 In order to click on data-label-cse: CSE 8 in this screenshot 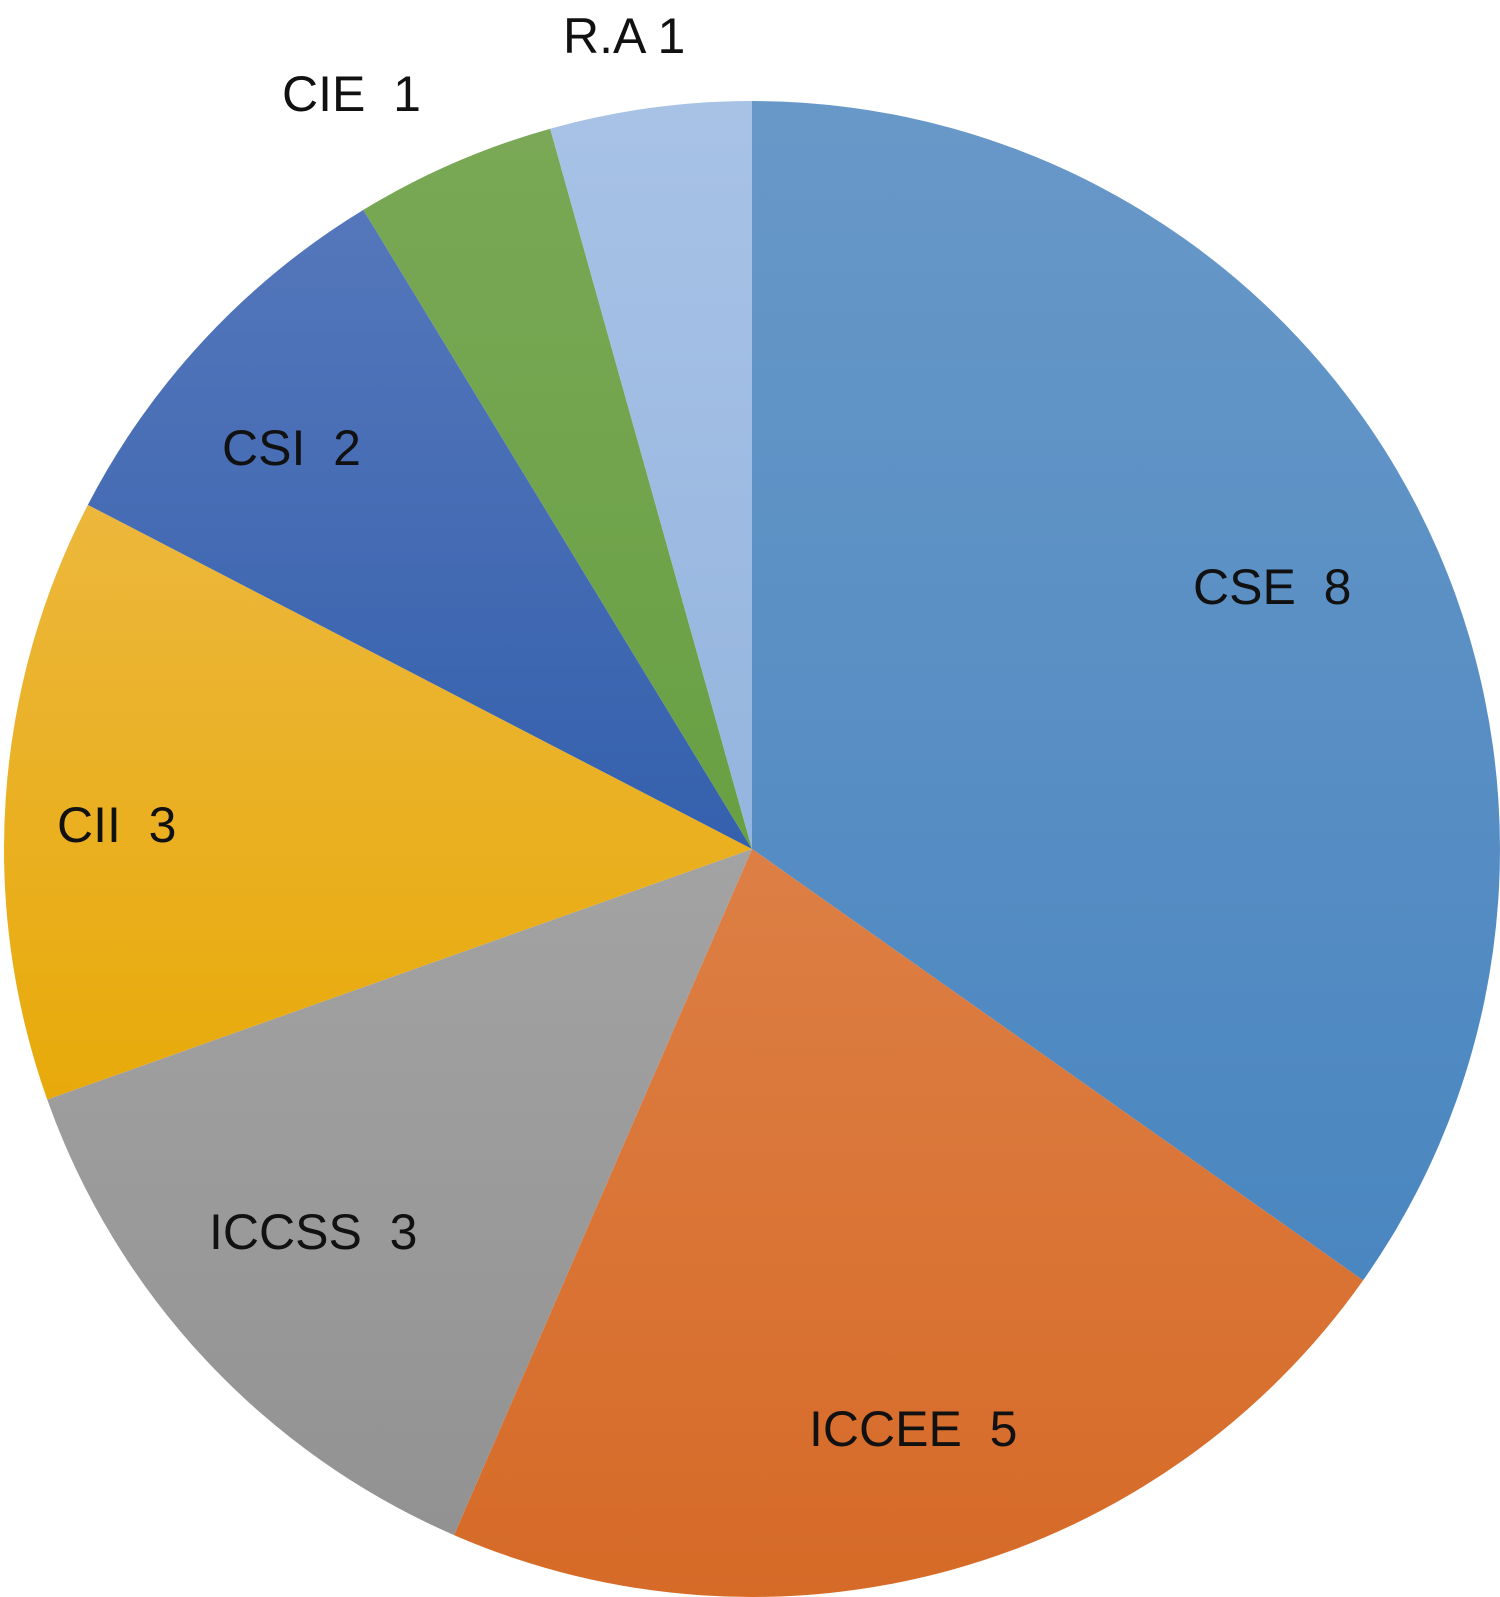, I will do `click(1272, 587)`.